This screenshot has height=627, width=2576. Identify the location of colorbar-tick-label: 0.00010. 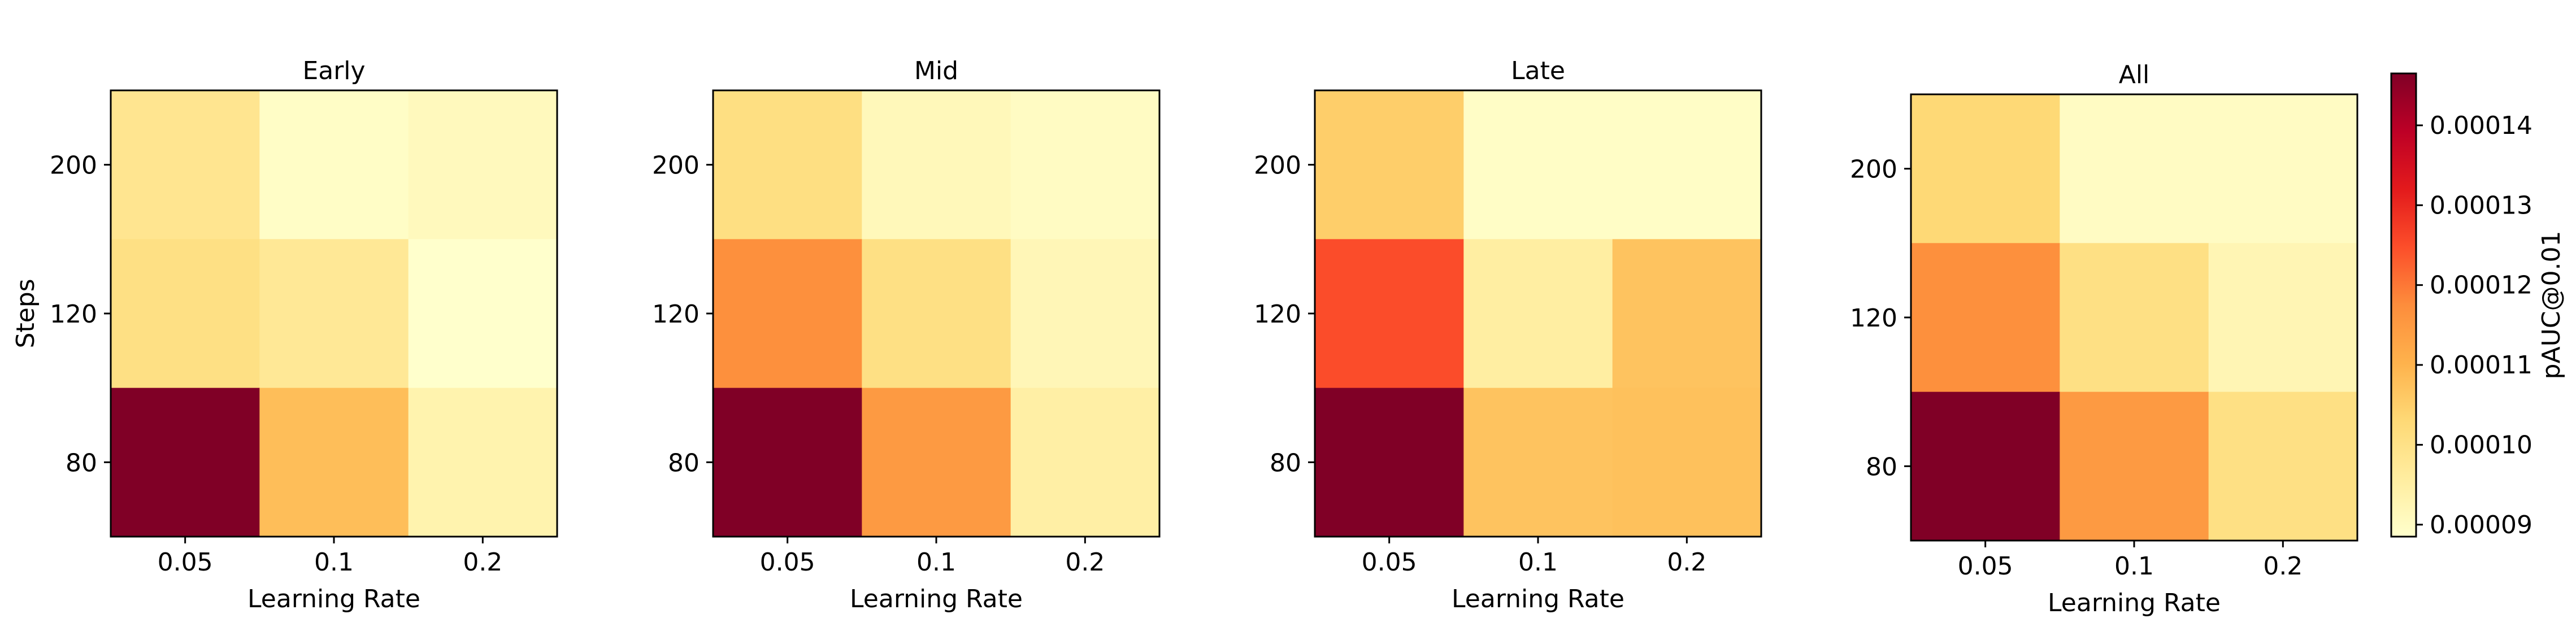
(2481, 444).